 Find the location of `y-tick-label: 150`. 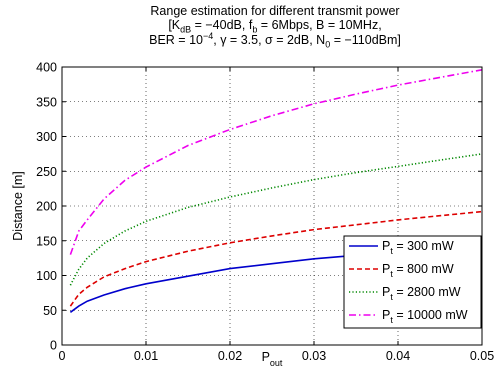

y-tick-label: 150 is located at coordinates (46, 241).